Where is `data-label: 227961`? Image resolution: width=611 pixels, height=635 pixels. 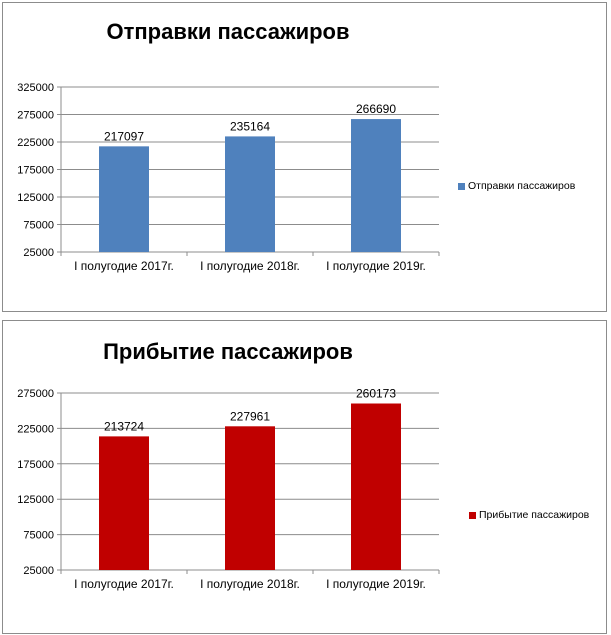
data-label: 227961 is located at coordinates (250, 416).